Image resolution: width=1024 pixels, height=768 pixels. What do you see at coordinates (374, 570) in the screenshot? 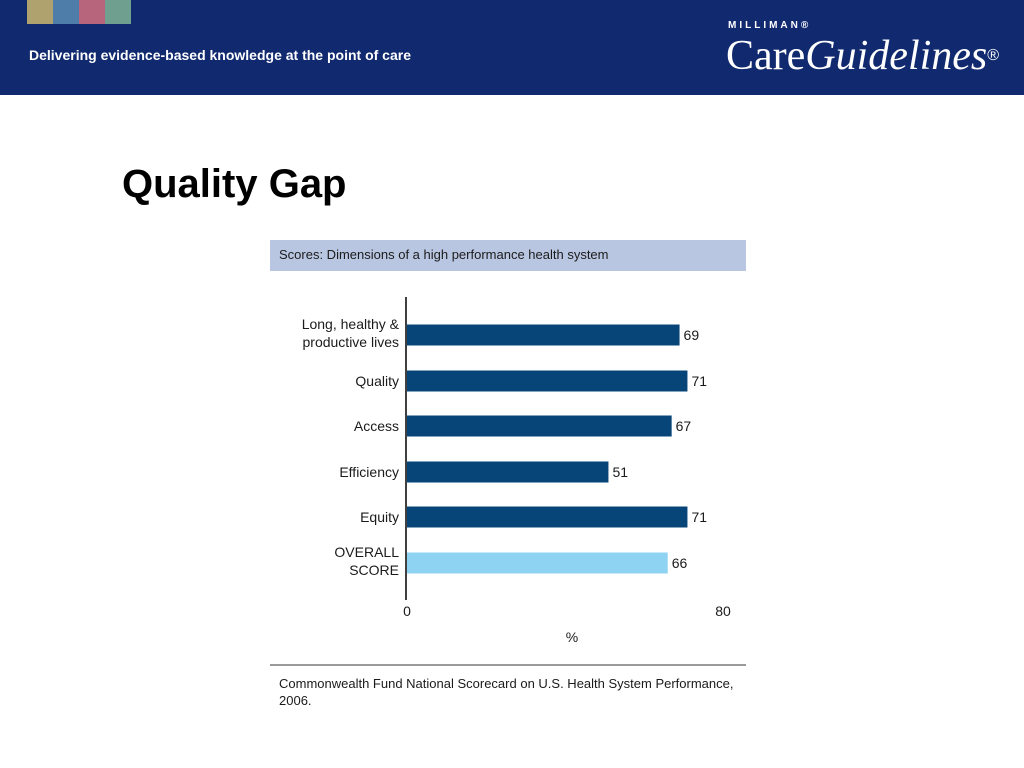
I see `category-label-line: SCORE` at bounding box center [374, 570].